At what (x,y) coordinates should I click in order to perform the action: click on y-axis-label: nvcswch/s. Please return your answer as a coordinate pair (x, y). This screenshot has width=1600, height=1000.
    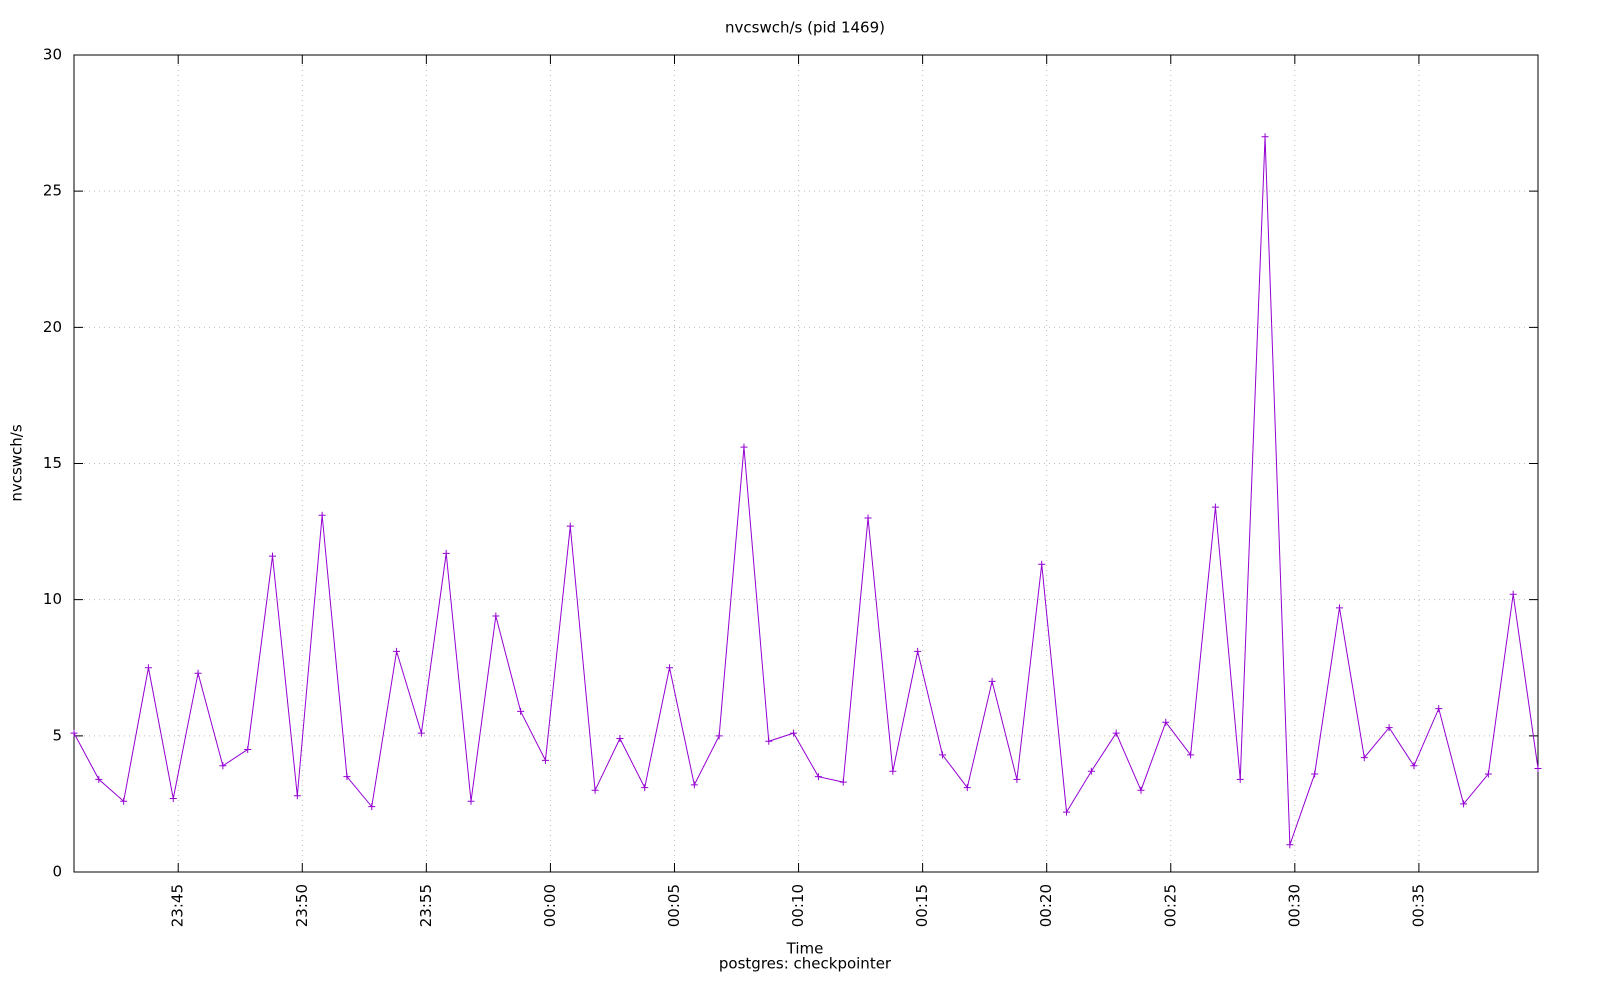
    Looking at the image, I should click on (17, 463).